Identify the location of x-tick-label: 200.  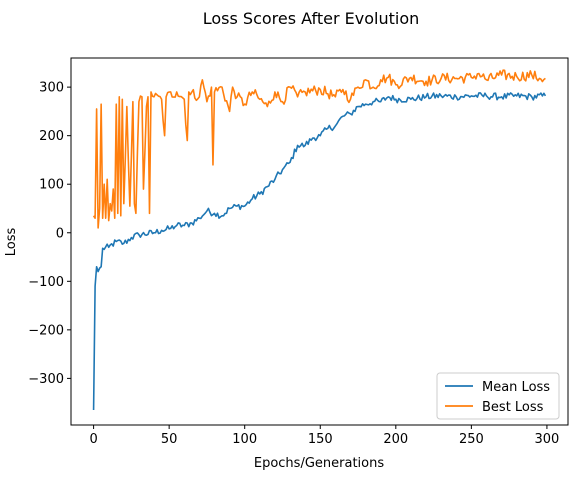
(395, 439).